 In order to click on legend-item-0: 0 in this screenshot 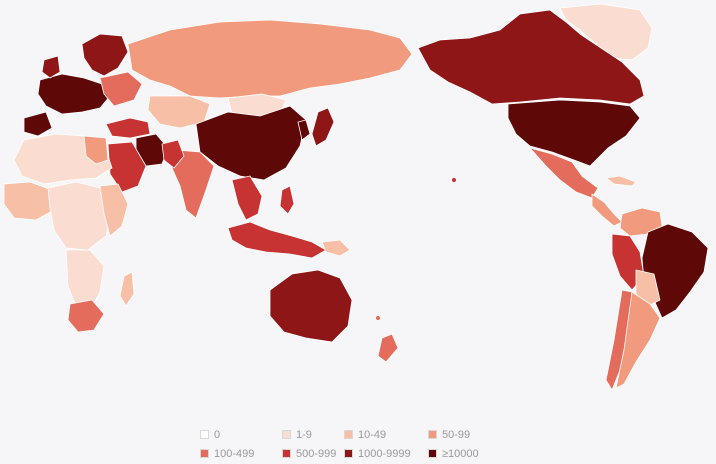, I will do `click(241, 434)`.